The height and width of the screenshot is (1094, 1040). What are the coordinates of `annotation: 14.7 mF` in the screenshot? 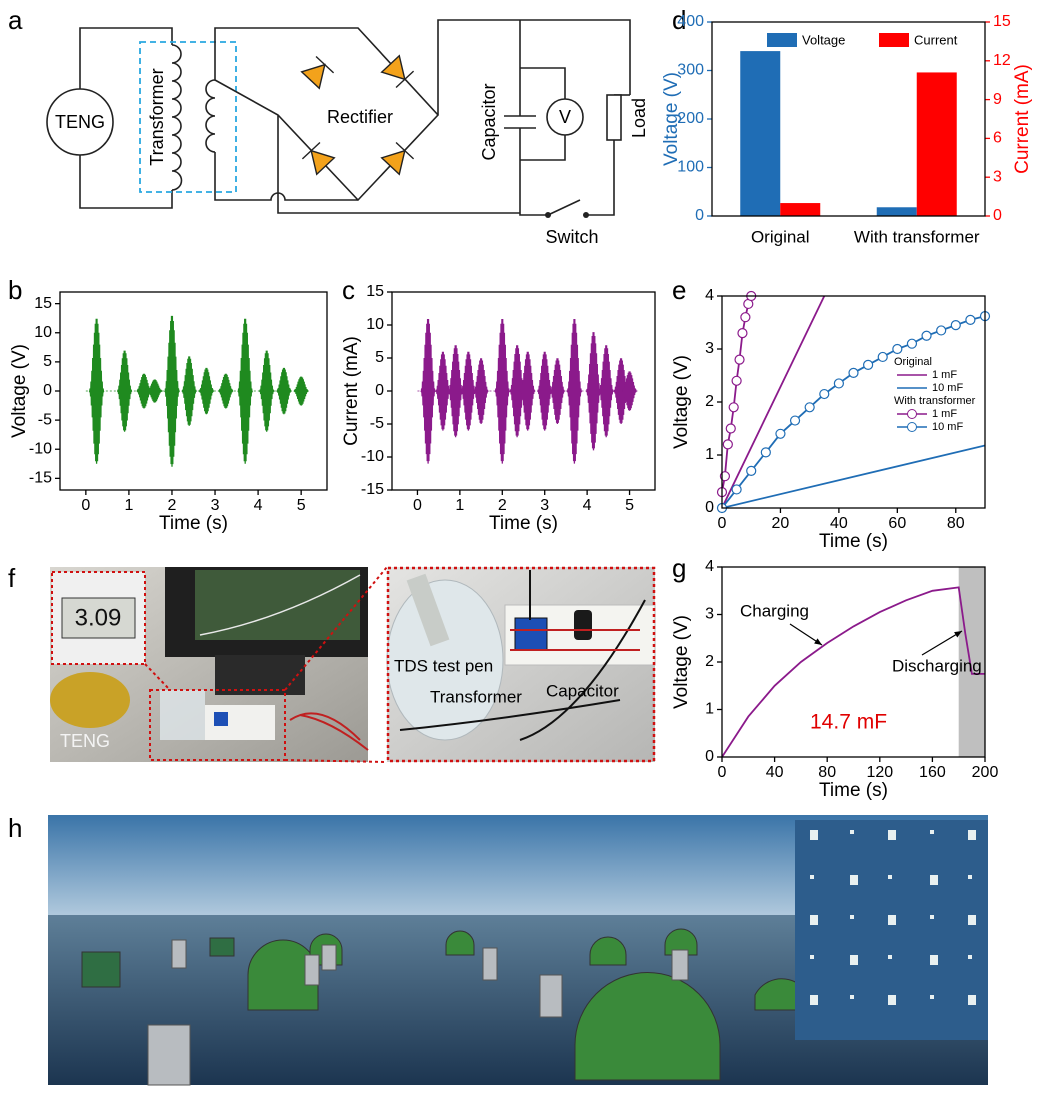 It's located at (848, 722).